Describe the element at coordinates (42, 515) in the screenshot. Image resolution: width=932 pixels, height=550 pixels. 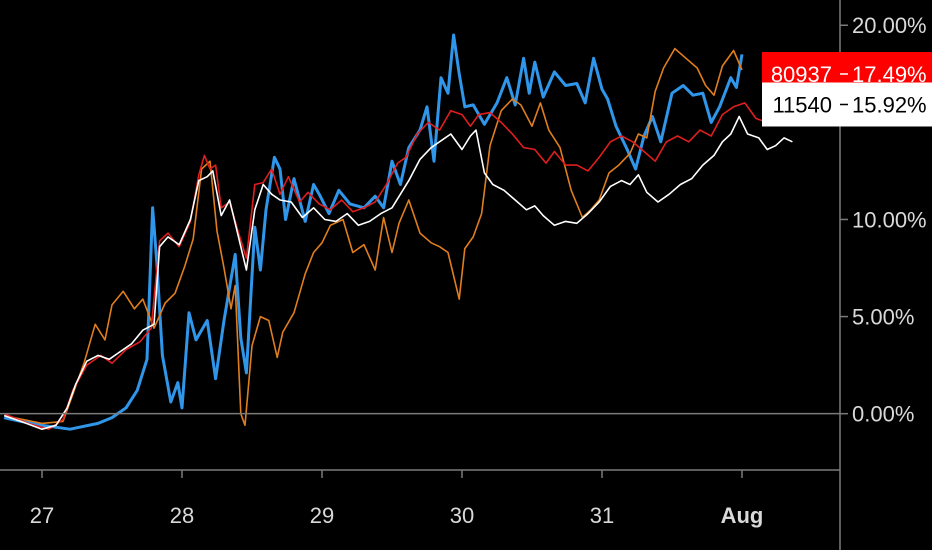
I see `x-tick-label: 27` at that location.